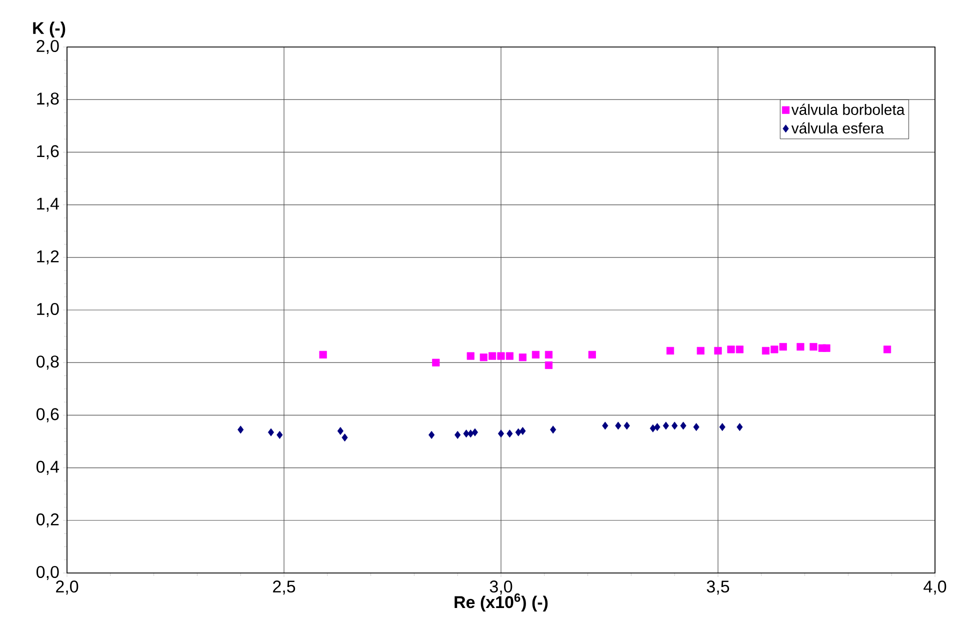 The image size is (956, 642). Describe the element at coordinates (47, 415) in the screenshot. I see `y-tick-label: 0,6` at that location.